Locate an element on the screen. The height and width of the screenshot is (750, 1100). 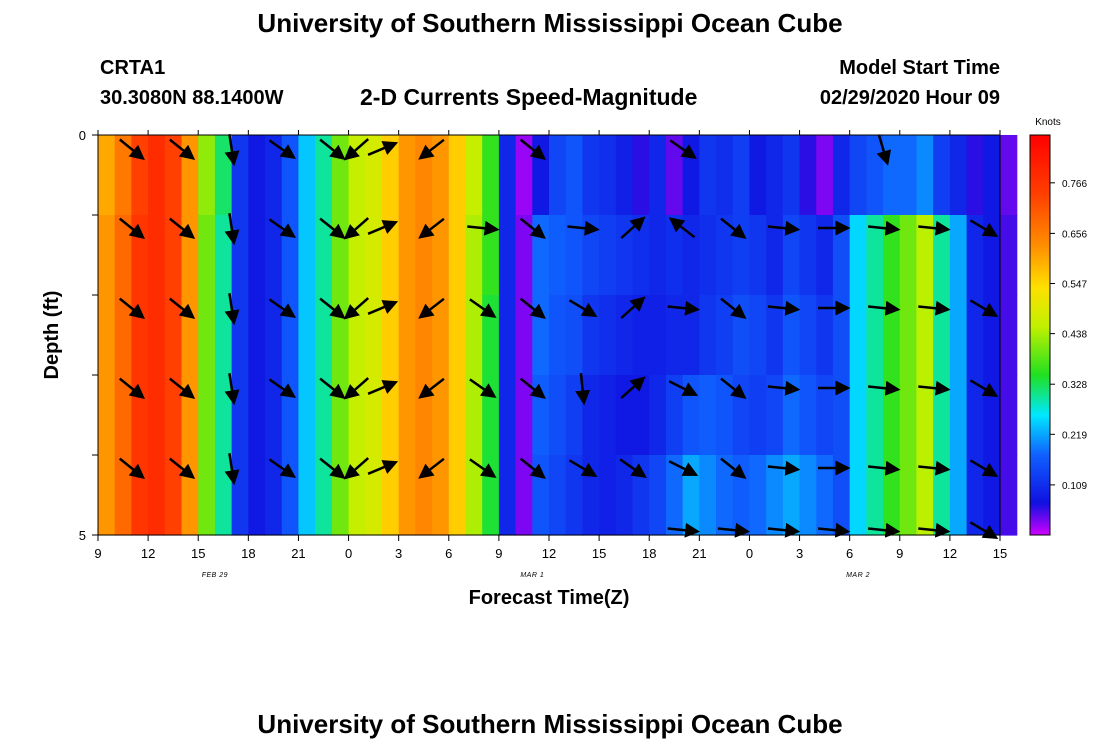
colorbar-tick-label: 0.547 is located at coordinates (1074, 285).